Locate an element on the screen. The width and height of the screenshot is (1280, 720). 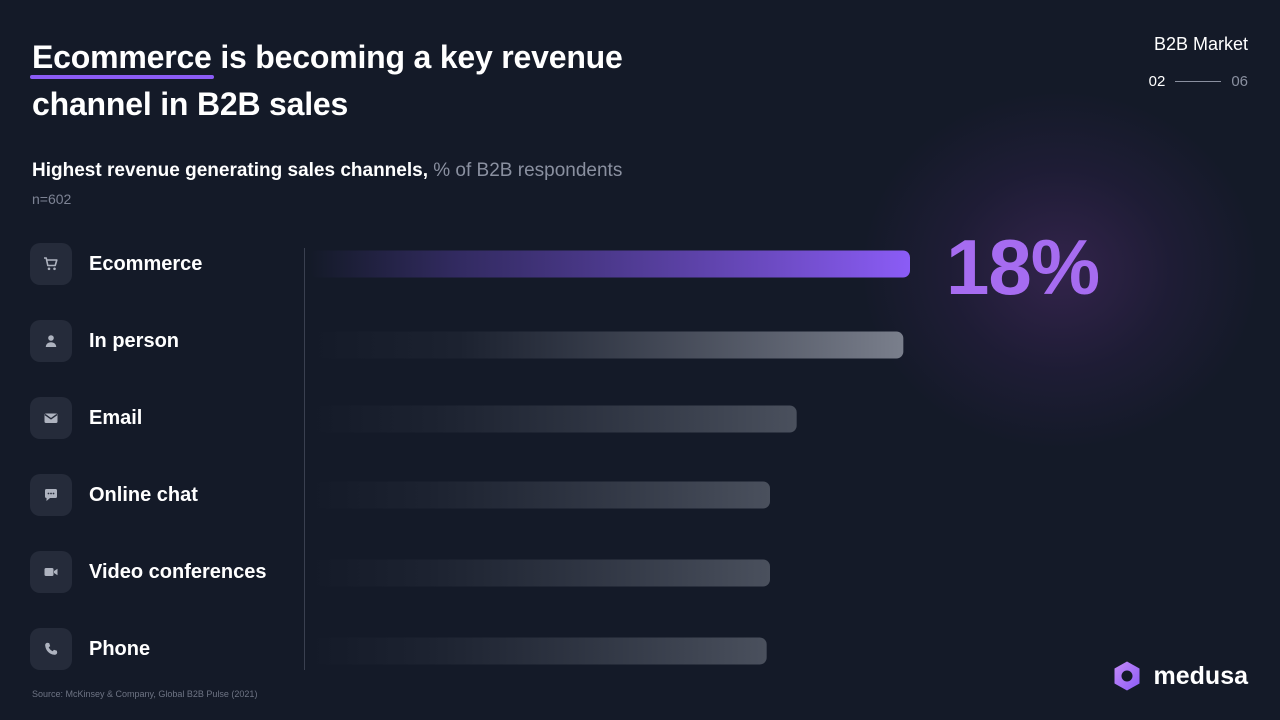
person-icon is located at coordinates (51, 341).